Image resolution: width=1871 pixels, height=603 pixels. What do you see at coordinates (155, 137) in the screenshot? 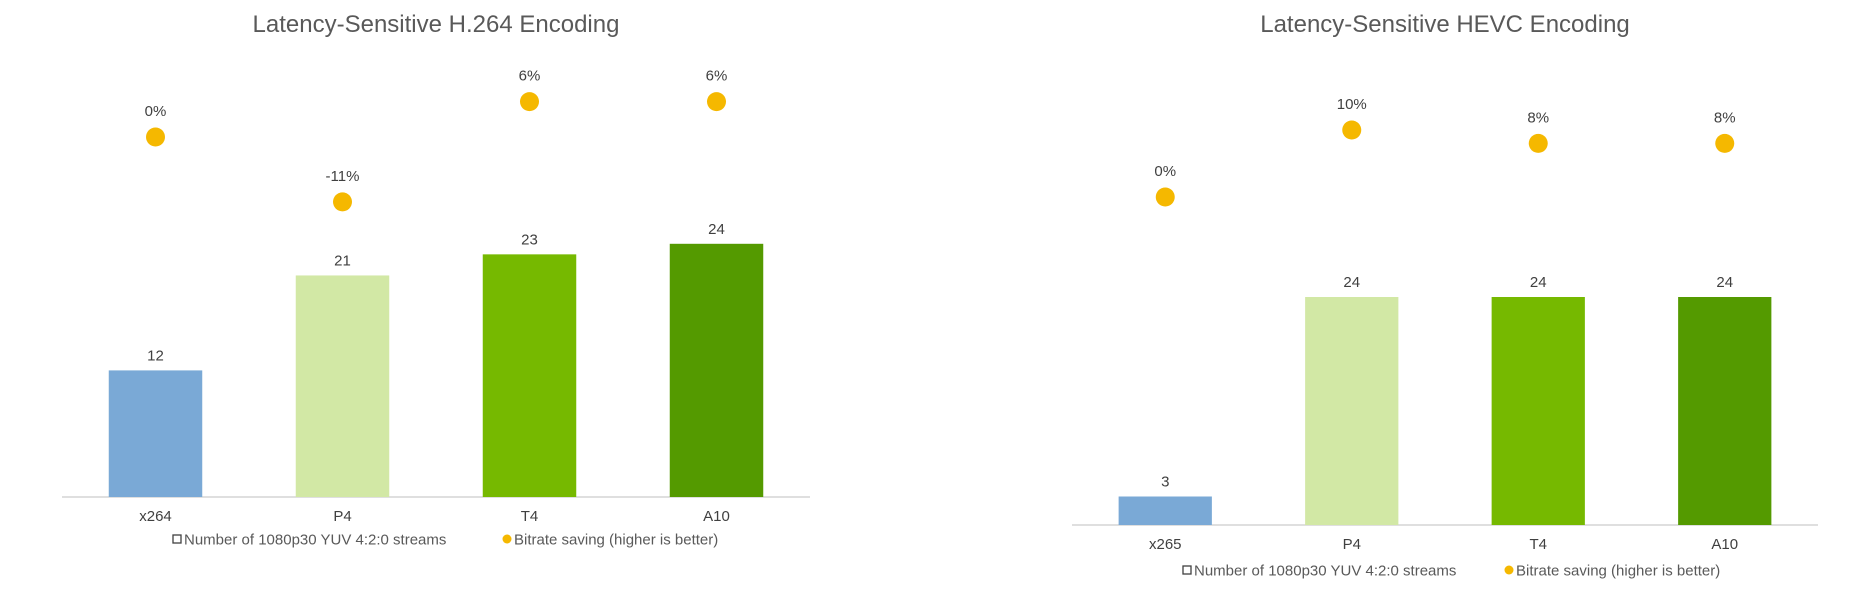
I see `saving-point-x264` at bounding box center [155, 137].